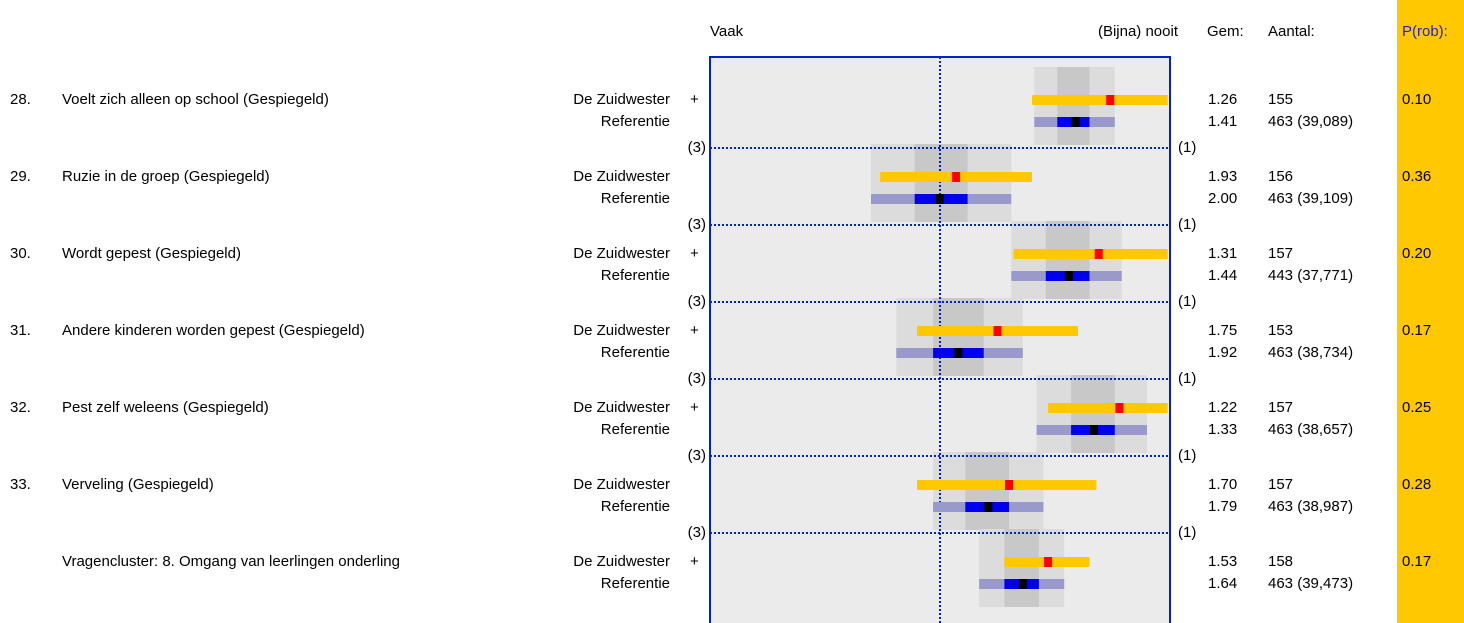 Image resolution: width=1464 pixels, height=623 pixels. What do you see at coordinates (20, 330) in the screenshot?
I see `row-number: 31.` at bounding box center [20, 330].